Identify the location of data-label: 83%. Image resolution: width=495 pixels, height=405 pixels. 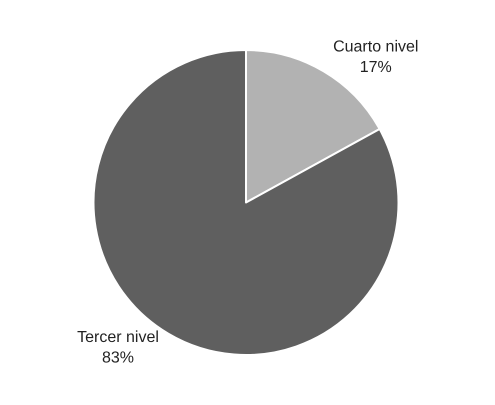
(118, 358).